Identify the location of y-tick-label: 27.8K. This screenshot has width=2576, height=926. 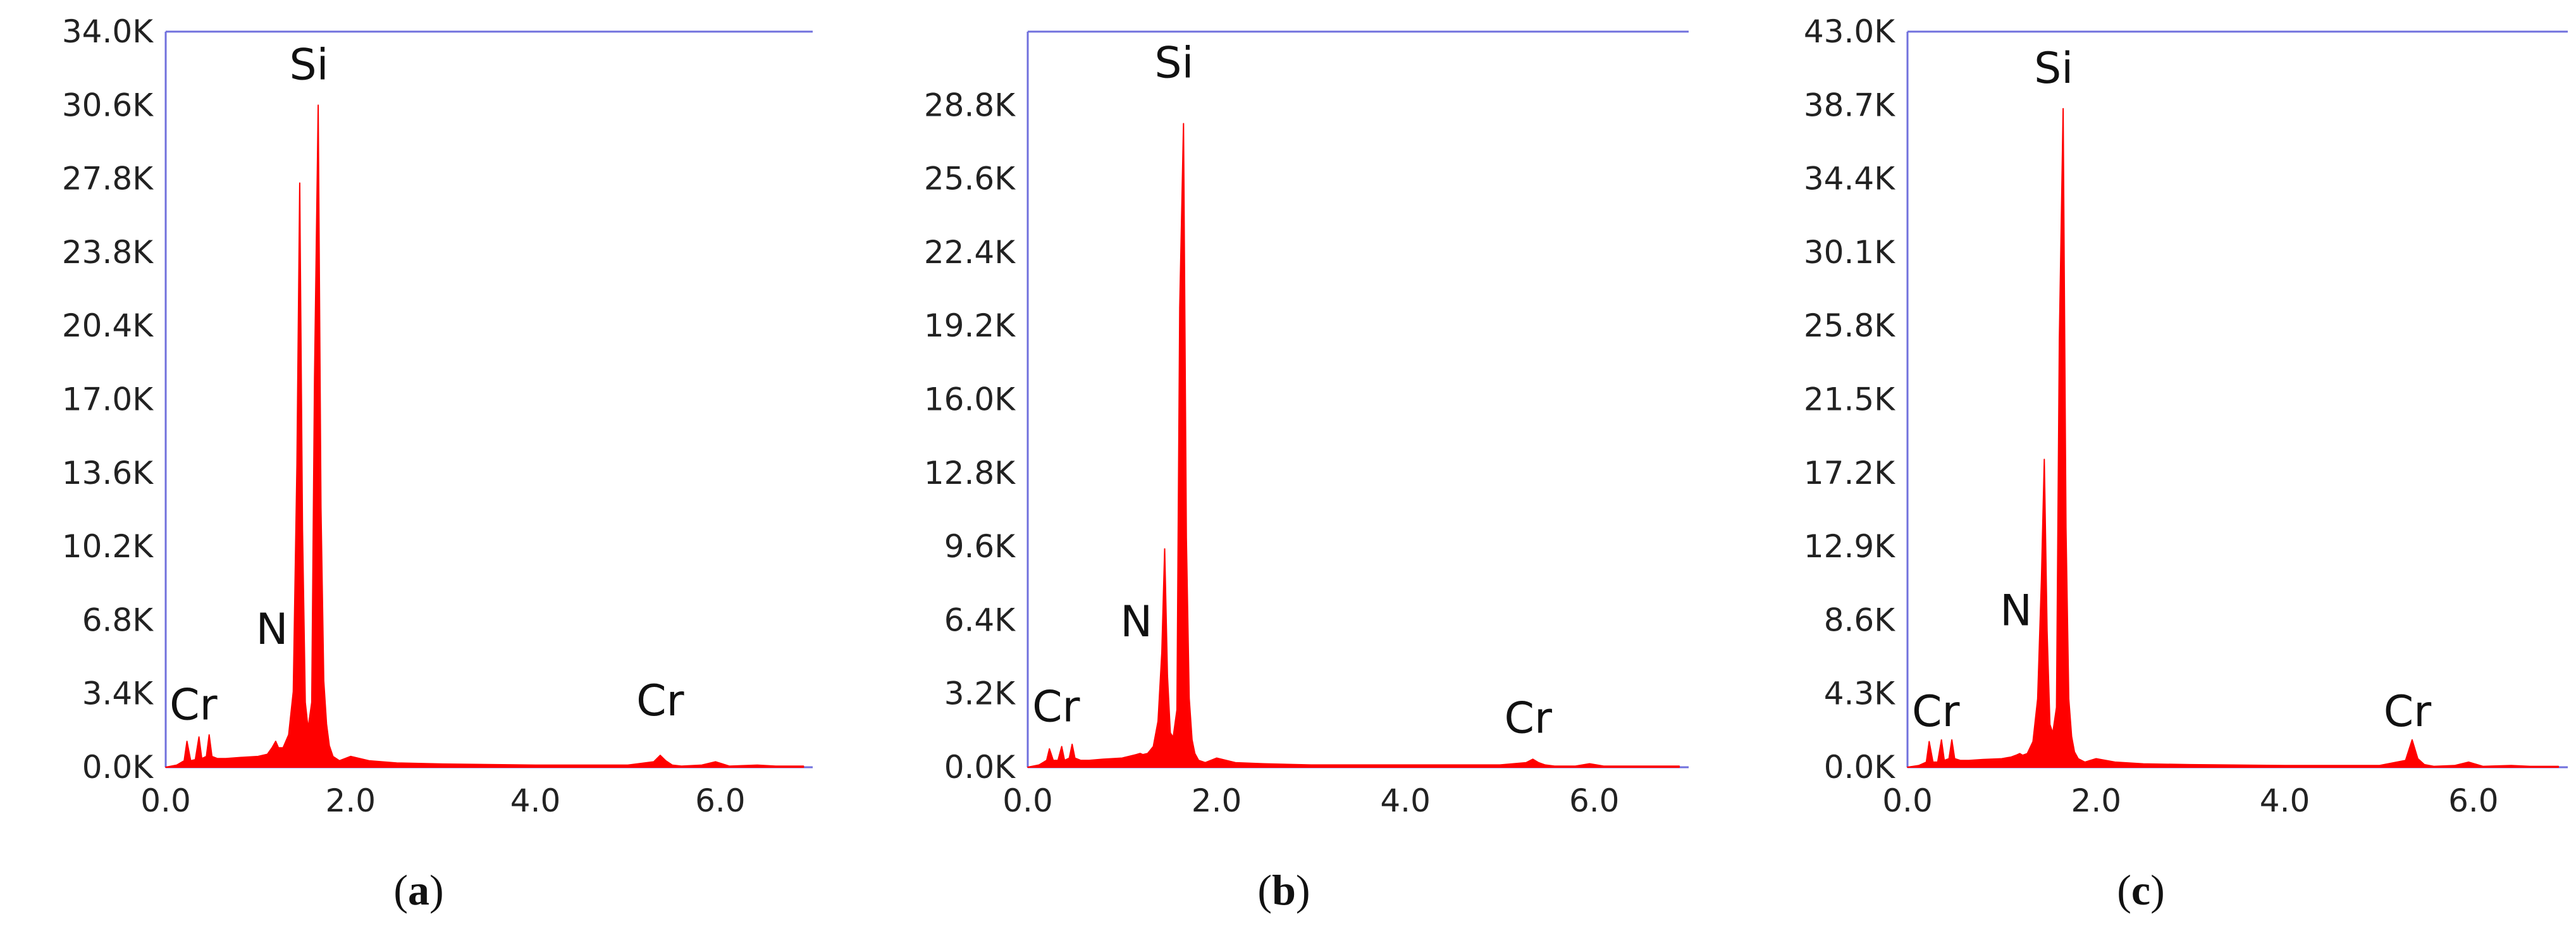
(108, 179).